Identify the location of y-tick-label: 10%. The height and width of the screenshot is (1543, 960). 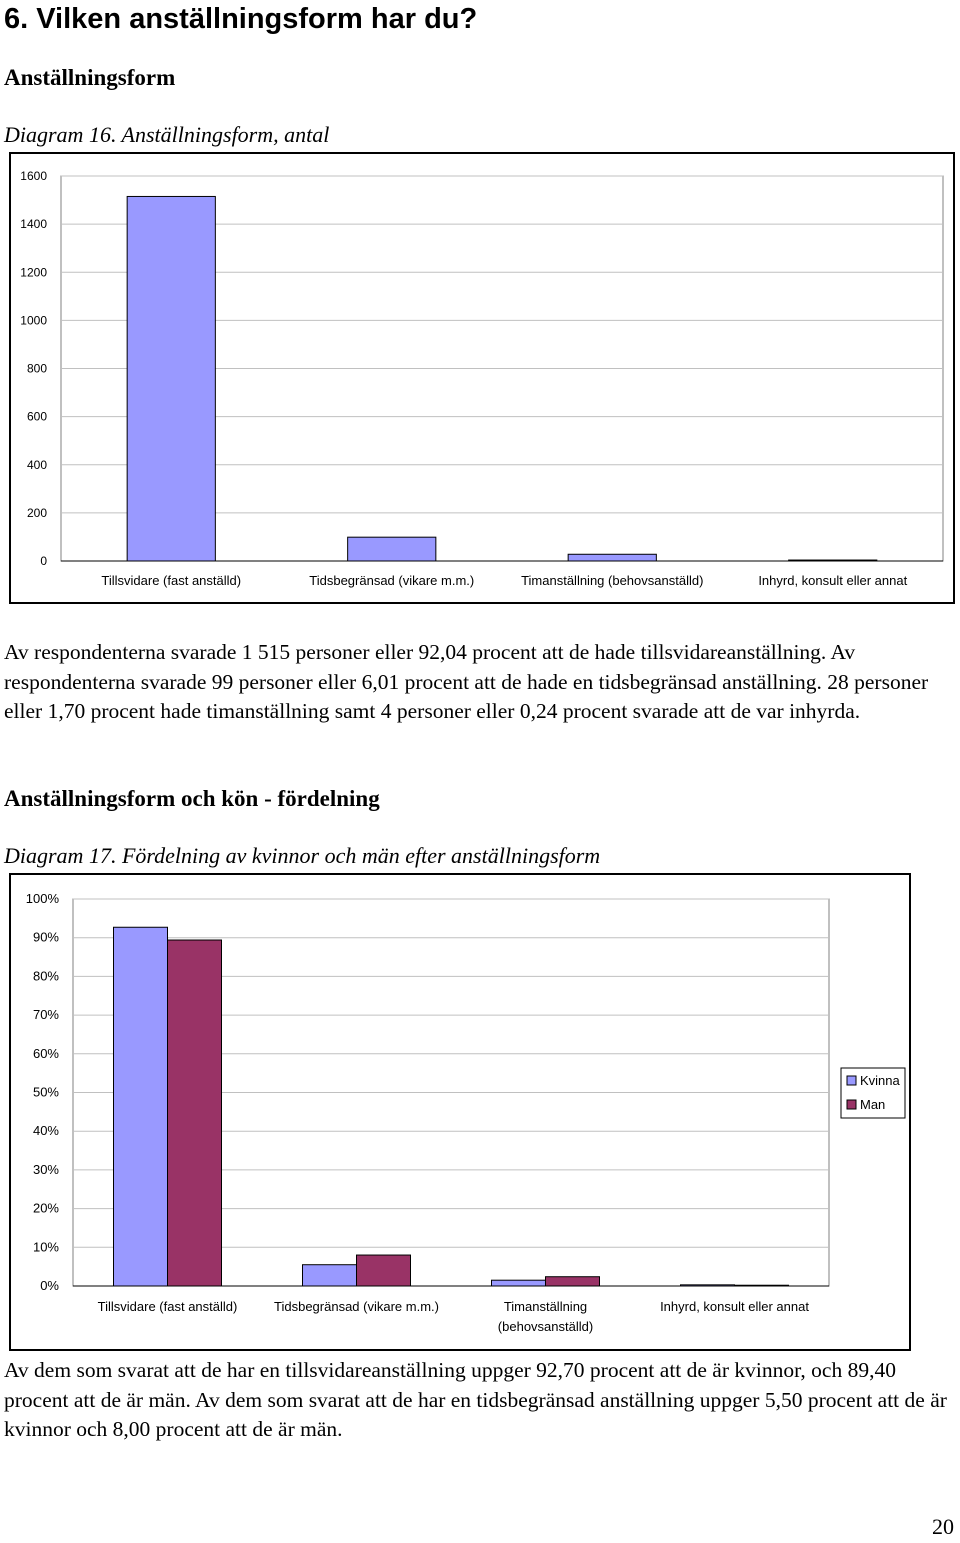
(46, 1246).